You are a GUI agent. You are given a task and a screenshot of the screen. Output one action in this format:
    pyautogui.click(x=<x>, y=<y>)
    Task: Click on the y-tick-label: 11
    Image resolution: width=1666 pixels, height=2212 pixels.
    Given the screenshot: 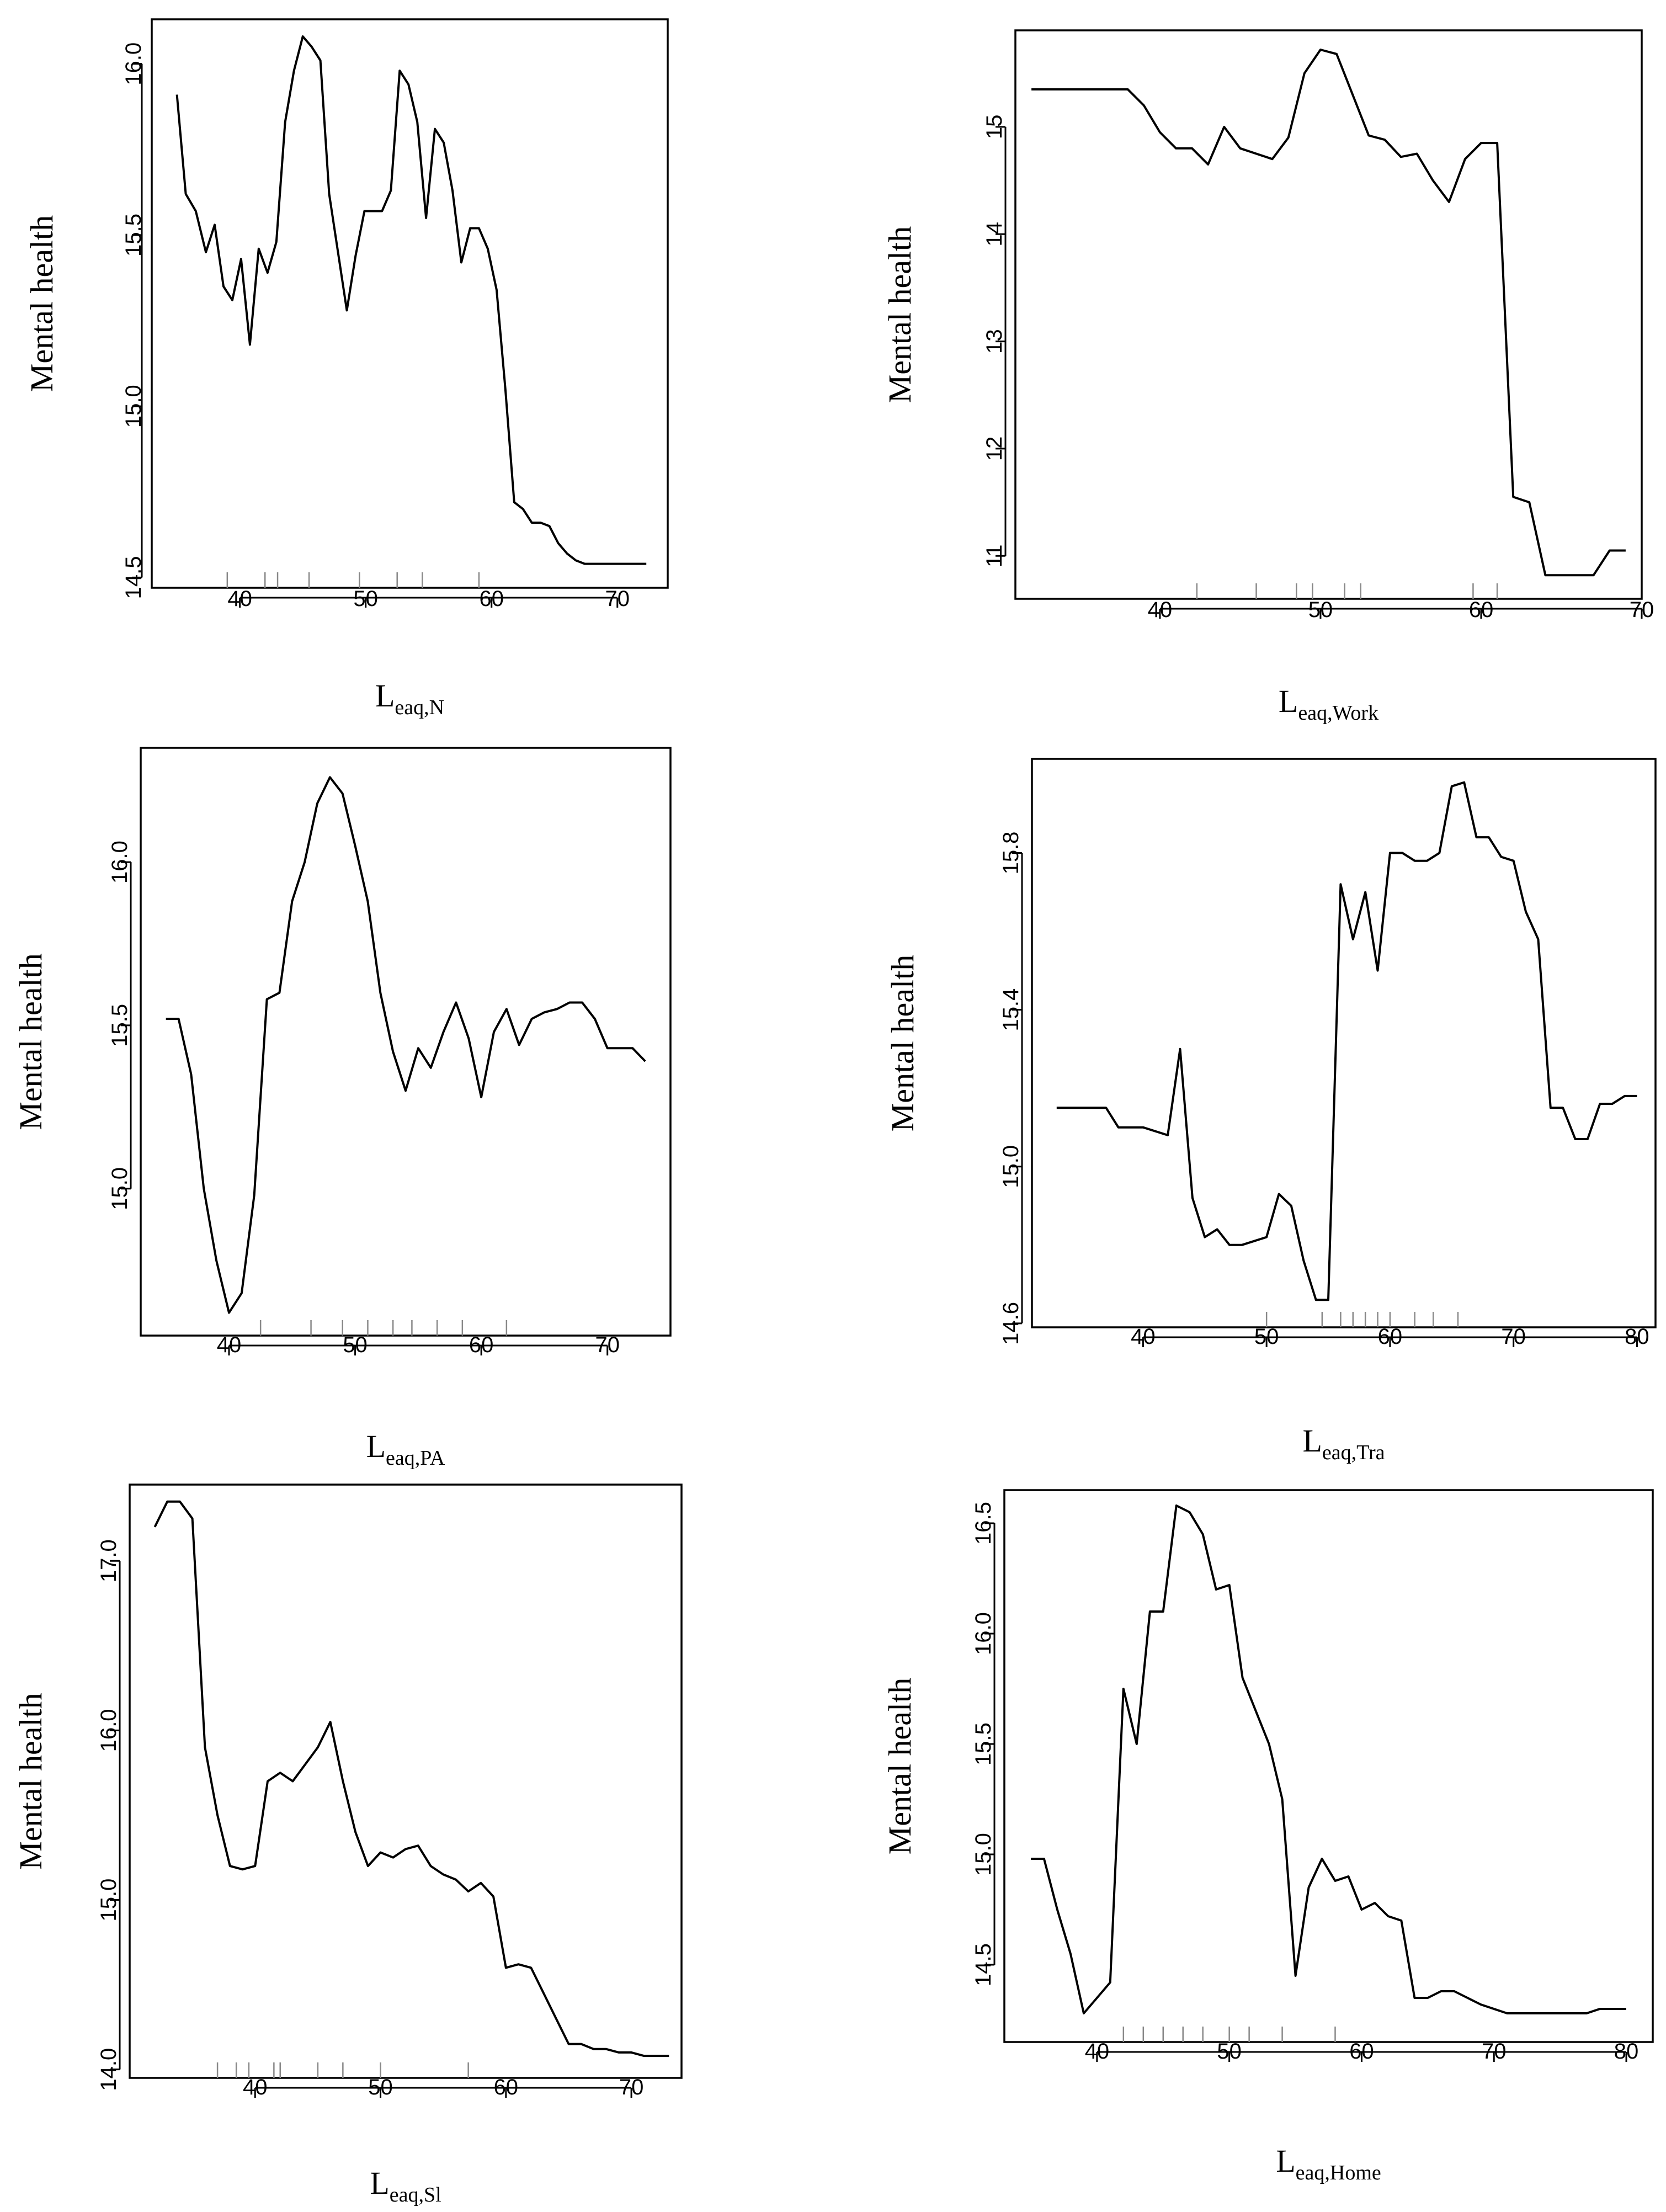 What is the action you would take?
    pyautogui.click(x=995, y=555)
    